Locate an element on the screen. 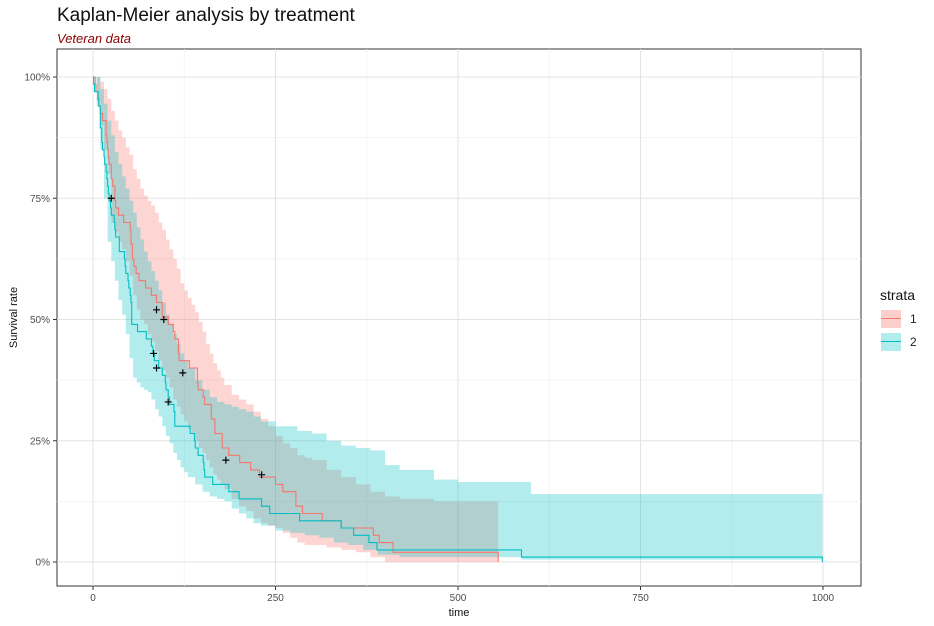 The image size is (934, 626). y-axis-label: Survival rate is located at coordinates (14, 317).